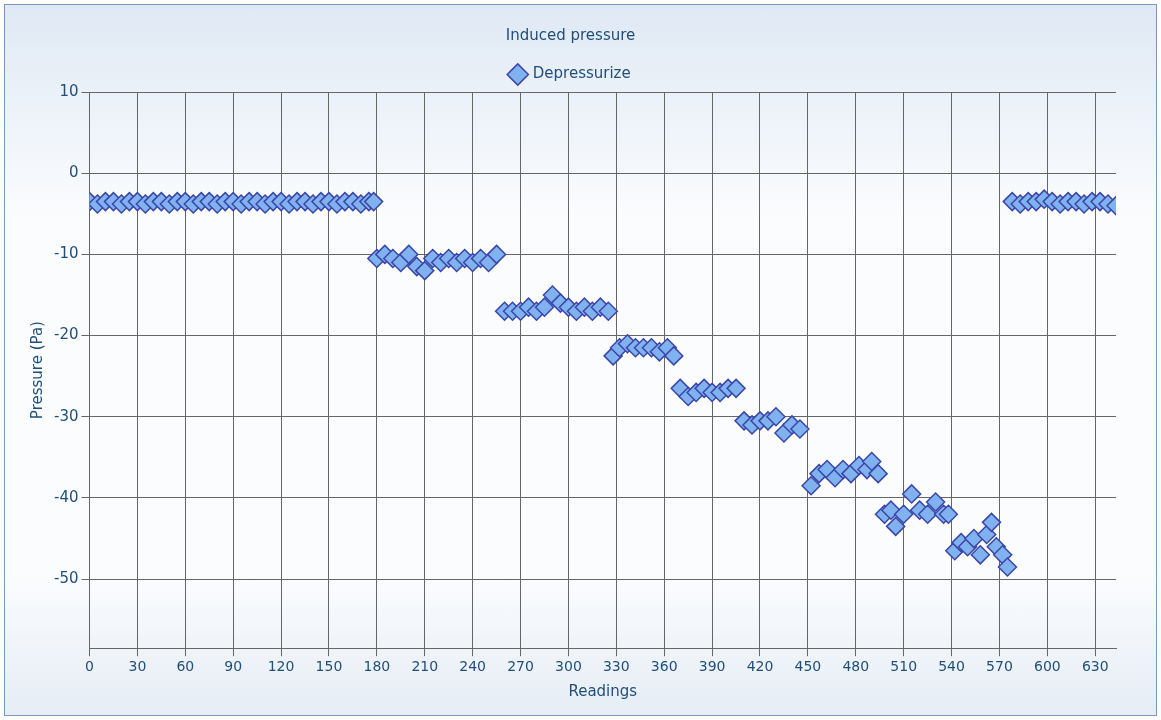 The image size is (1161, 720). Describe the element at coordinates (89, 666) in the screenshot. I see `x-tick-label: 0` at that location.